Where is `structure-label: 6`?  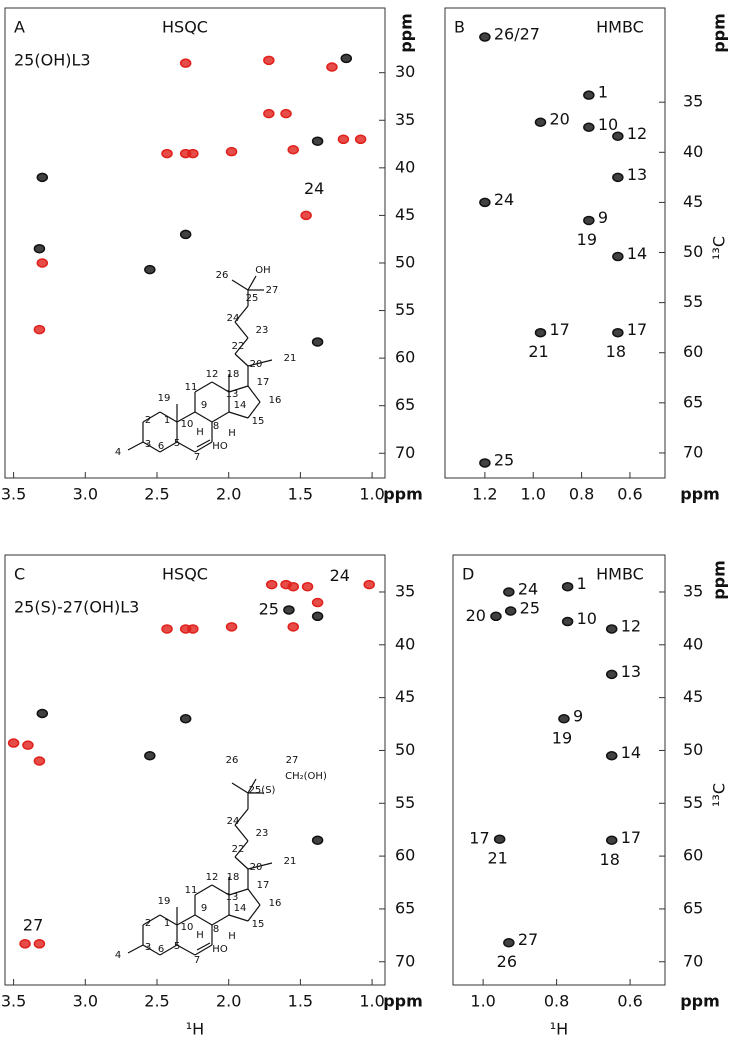 structure-label: 6 is located at coordinates (161, 446).